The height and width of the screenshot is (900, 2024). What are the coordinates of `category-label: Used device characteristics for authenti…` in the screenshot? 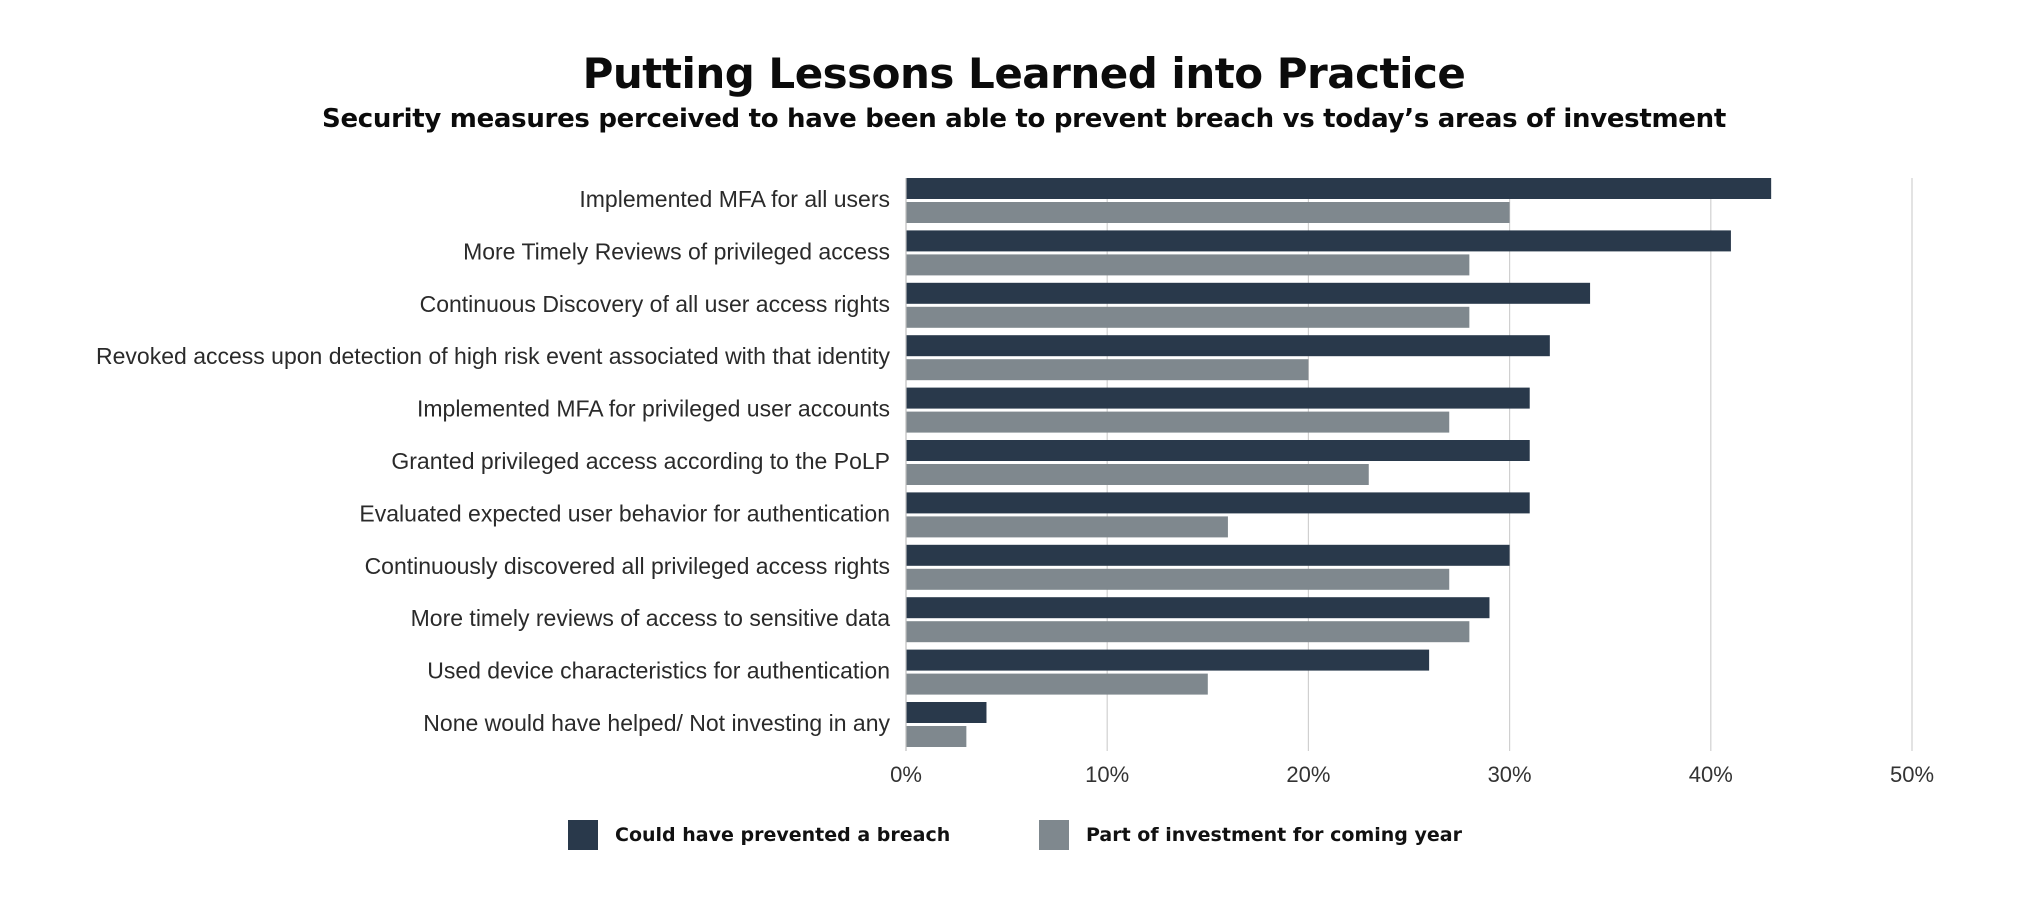 It's located at (658, 671).